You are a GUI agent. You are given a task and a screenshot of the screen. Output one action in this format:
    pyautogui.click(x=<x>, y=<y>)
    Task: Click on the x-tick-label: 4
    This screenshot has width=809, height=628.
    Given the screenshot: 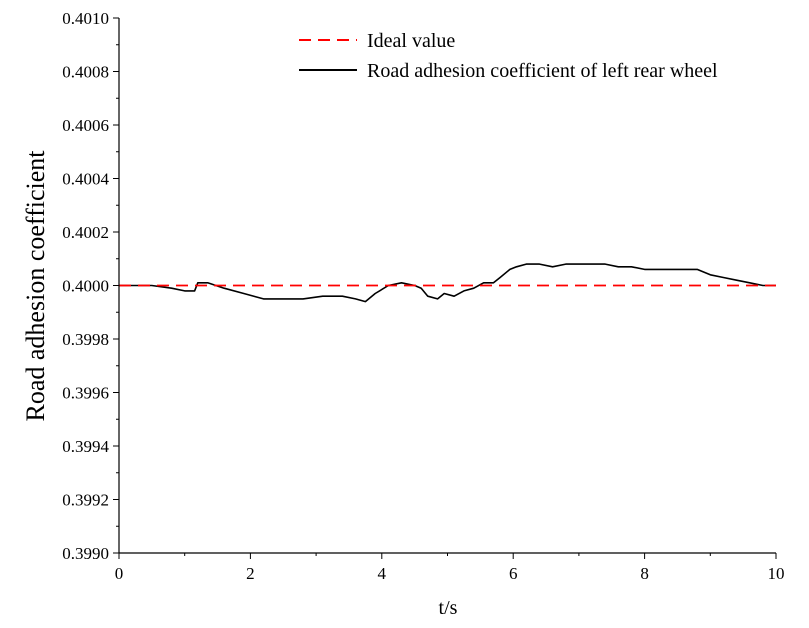 What is the action you would take?
    pyautogui.click(x=382, y=573)
    